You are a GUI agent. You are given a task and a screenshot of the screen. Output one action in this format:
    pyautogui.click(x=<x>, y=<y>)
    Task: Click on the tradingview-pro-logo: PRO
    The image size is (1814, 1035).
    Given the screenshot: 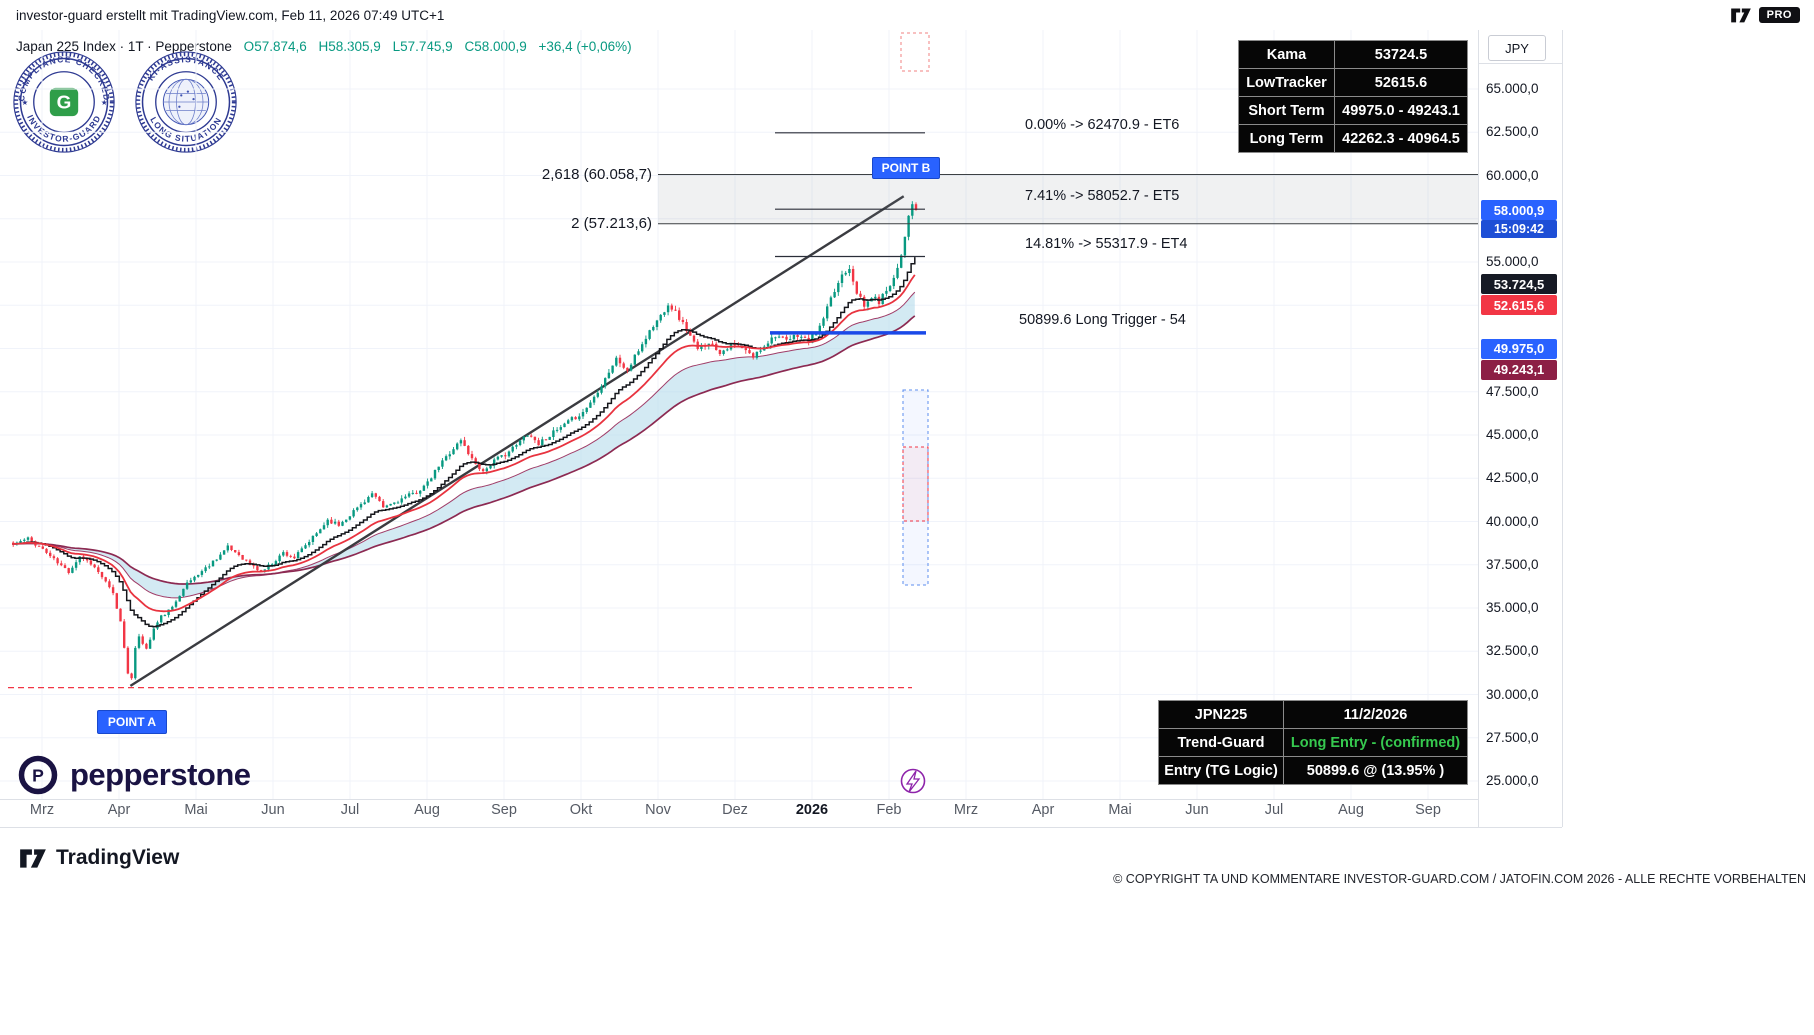 What is the action you would take?
    pyautogui.click(x=1764, y=15)
    